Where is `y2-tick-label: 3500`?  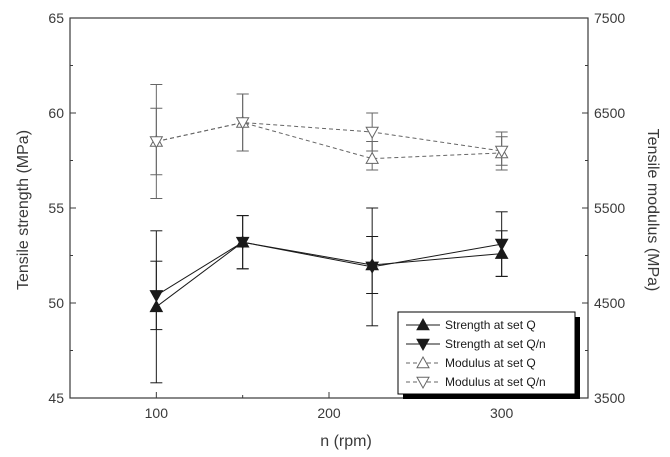 y2-tick-label: 3500 is located at coordinates (609, 398).